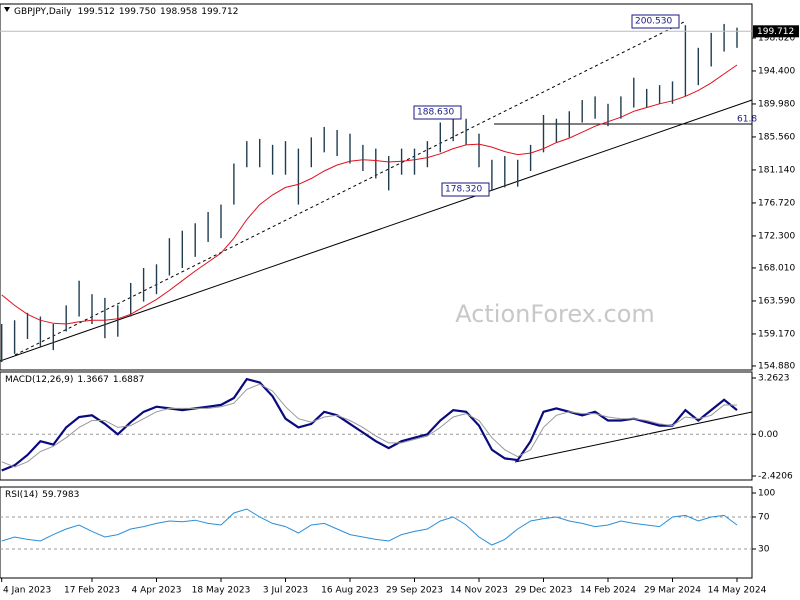 The width and height of the screenshot is (800, 600). I want to click on y-tick-label: 176.720, so click(776, 203).